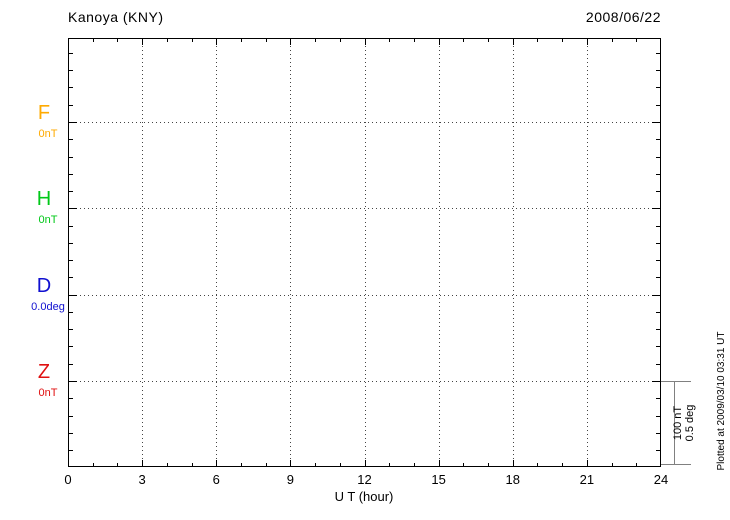 This screenshot has width=730, height=520. What do you see at coordinates (512, 479) in the screenshot?
I see `x-tick-label-18: 18` at bounding box center [512, 479].